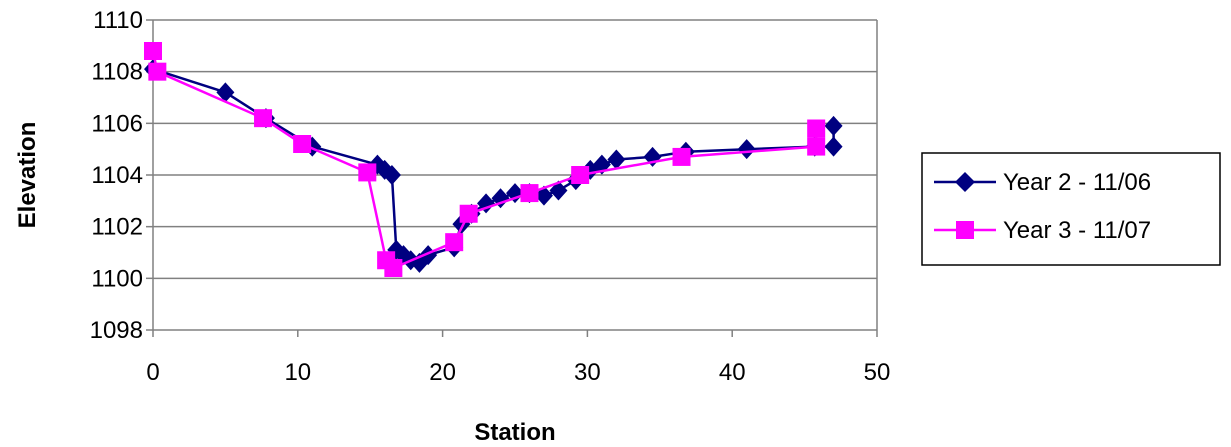 This screenshot has width=1231, height=447. Describe the element at coordinates (27, 175) in the screenshot. I see `y-axis-title: Elevation` at that location.